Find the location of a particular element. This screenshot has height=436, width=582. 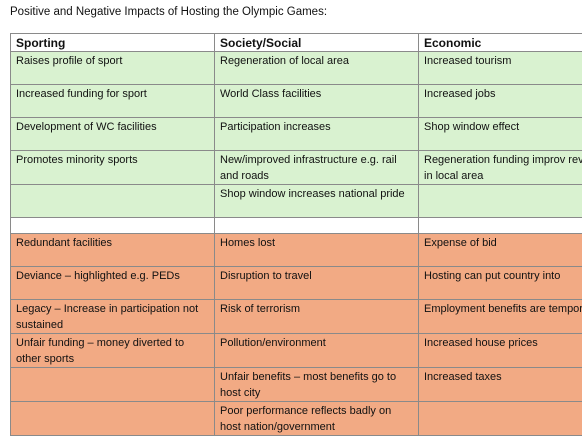

table-cell: Pollution/environment is located at coordinates (316, 350).